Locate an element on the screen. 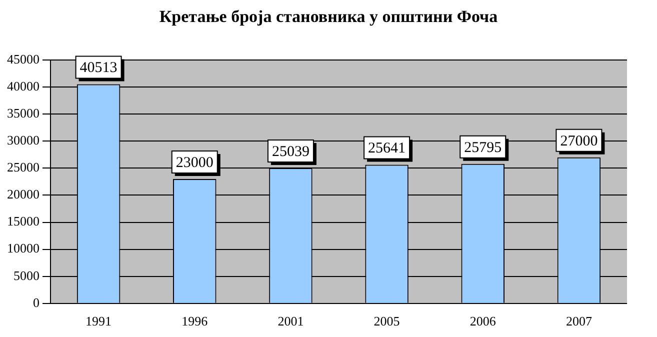  y-tick-label: 10000 is located at coordinates (23, 248).